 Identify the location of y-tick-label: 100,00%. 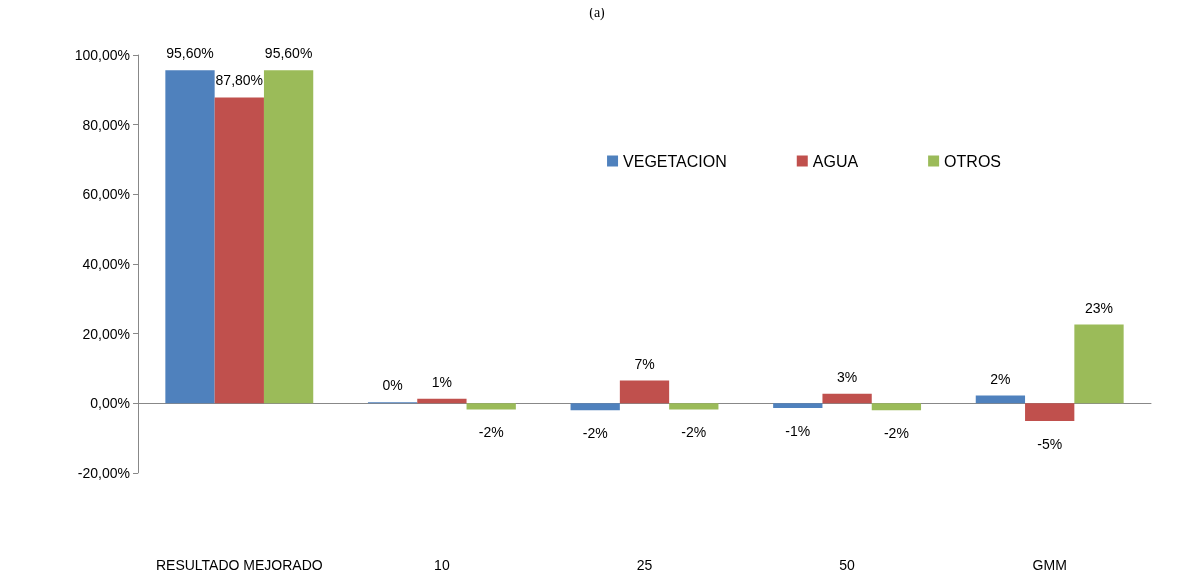
(102, 55).